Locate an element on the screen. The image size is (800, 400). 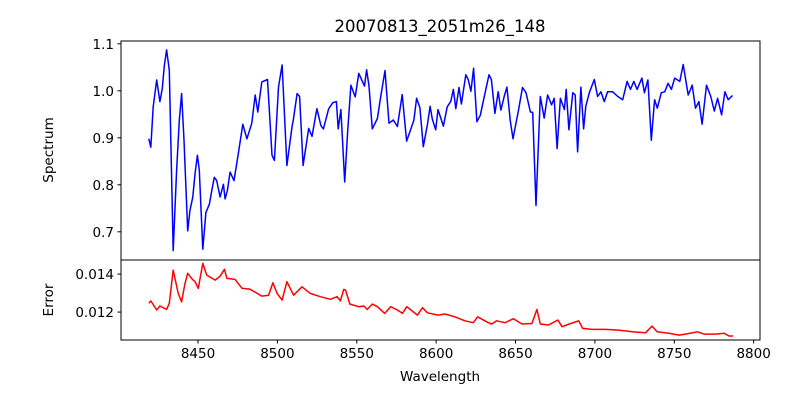
chart-title: 20070813_2051m26_148 is located at coordinates (439, 27).